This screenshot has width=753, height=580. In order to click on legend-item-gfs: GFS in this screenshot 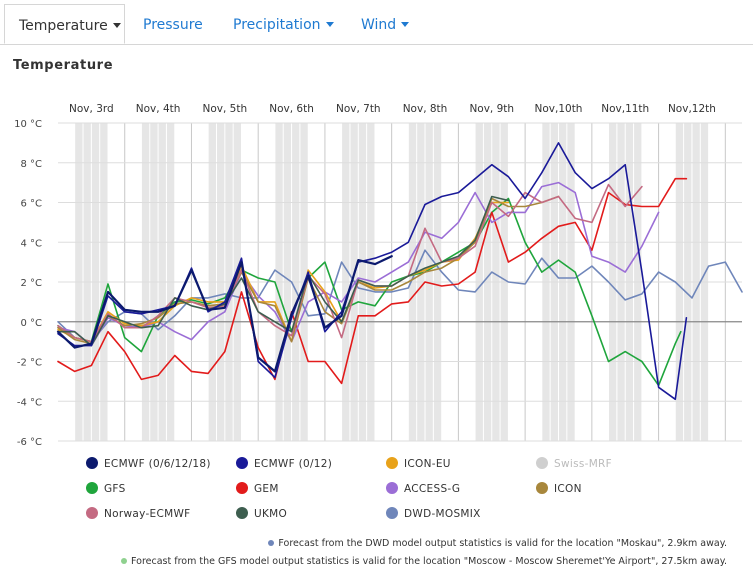, I will do `click(106, 488)`.